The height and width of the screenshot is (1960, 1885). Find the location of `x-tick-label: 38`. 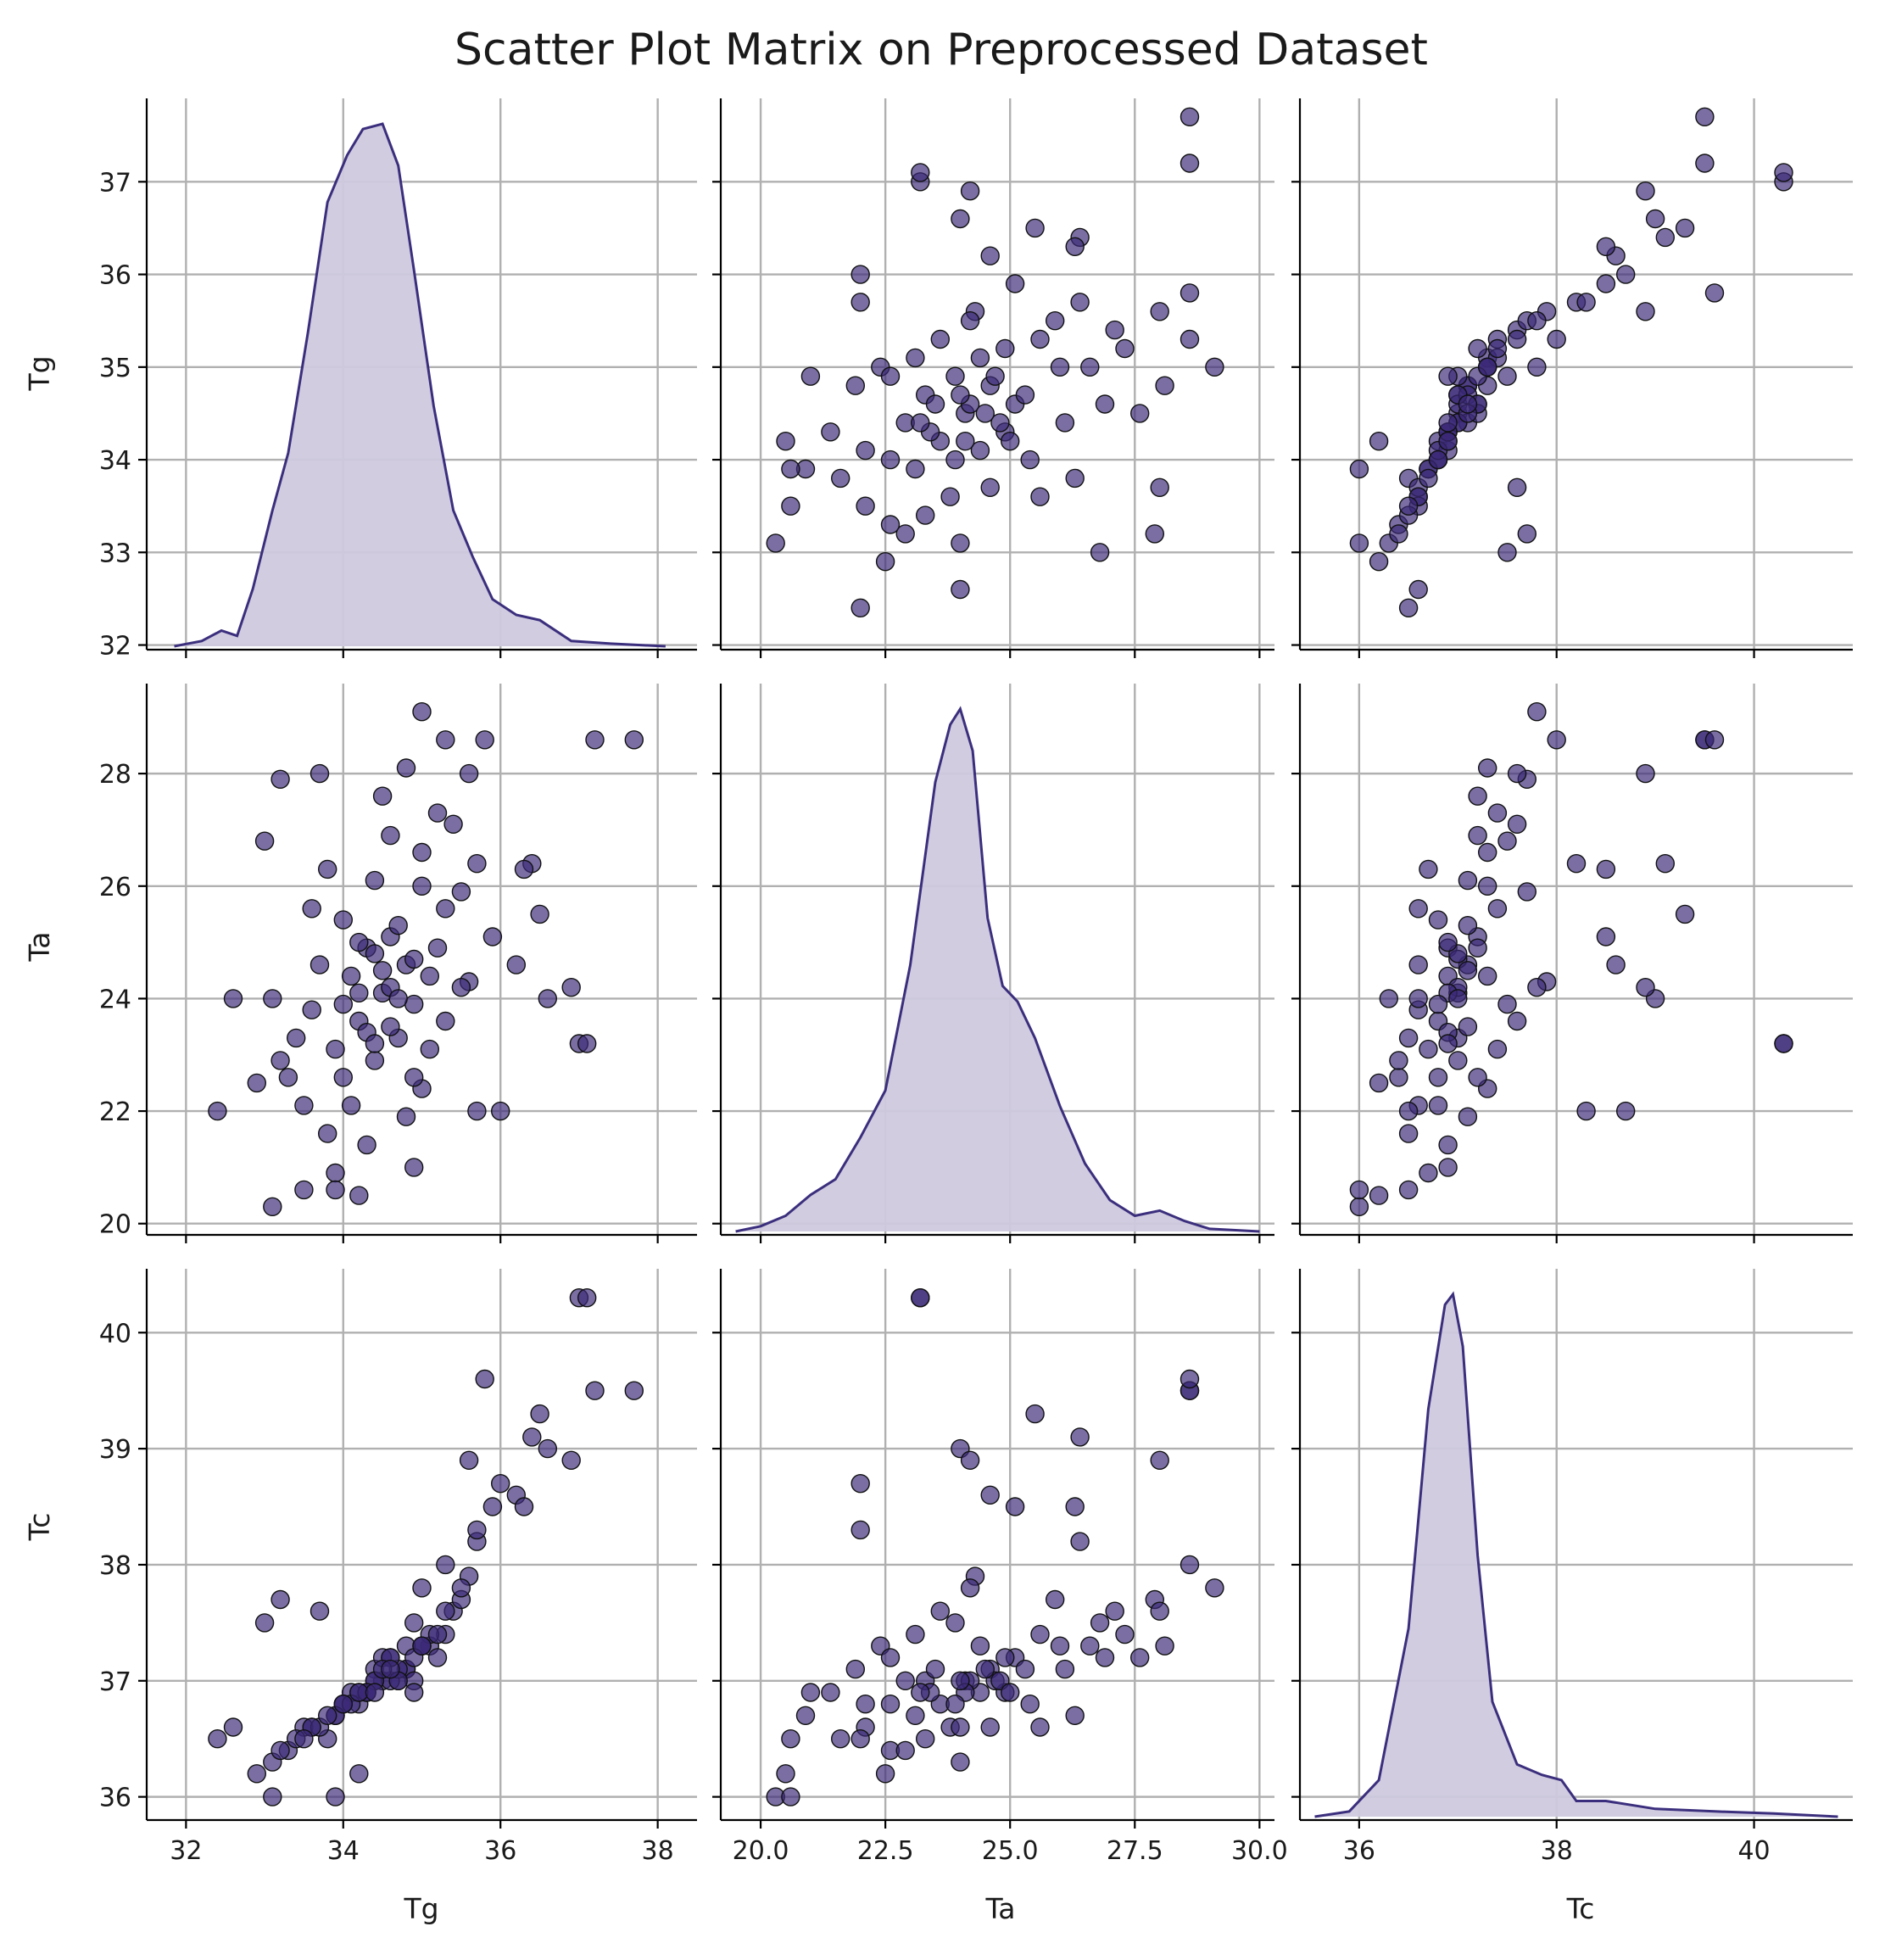

x-tick-label: 38 is located at coordinates (1557, 1851).